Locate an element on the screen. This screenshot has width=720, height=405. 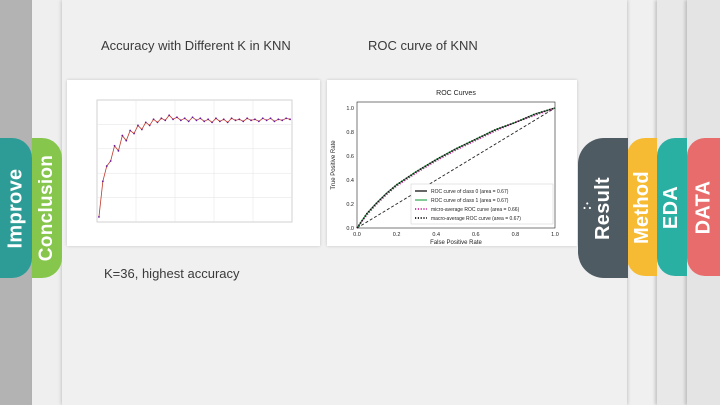
tab-method-label: Method is located at coordinates (641, 207).